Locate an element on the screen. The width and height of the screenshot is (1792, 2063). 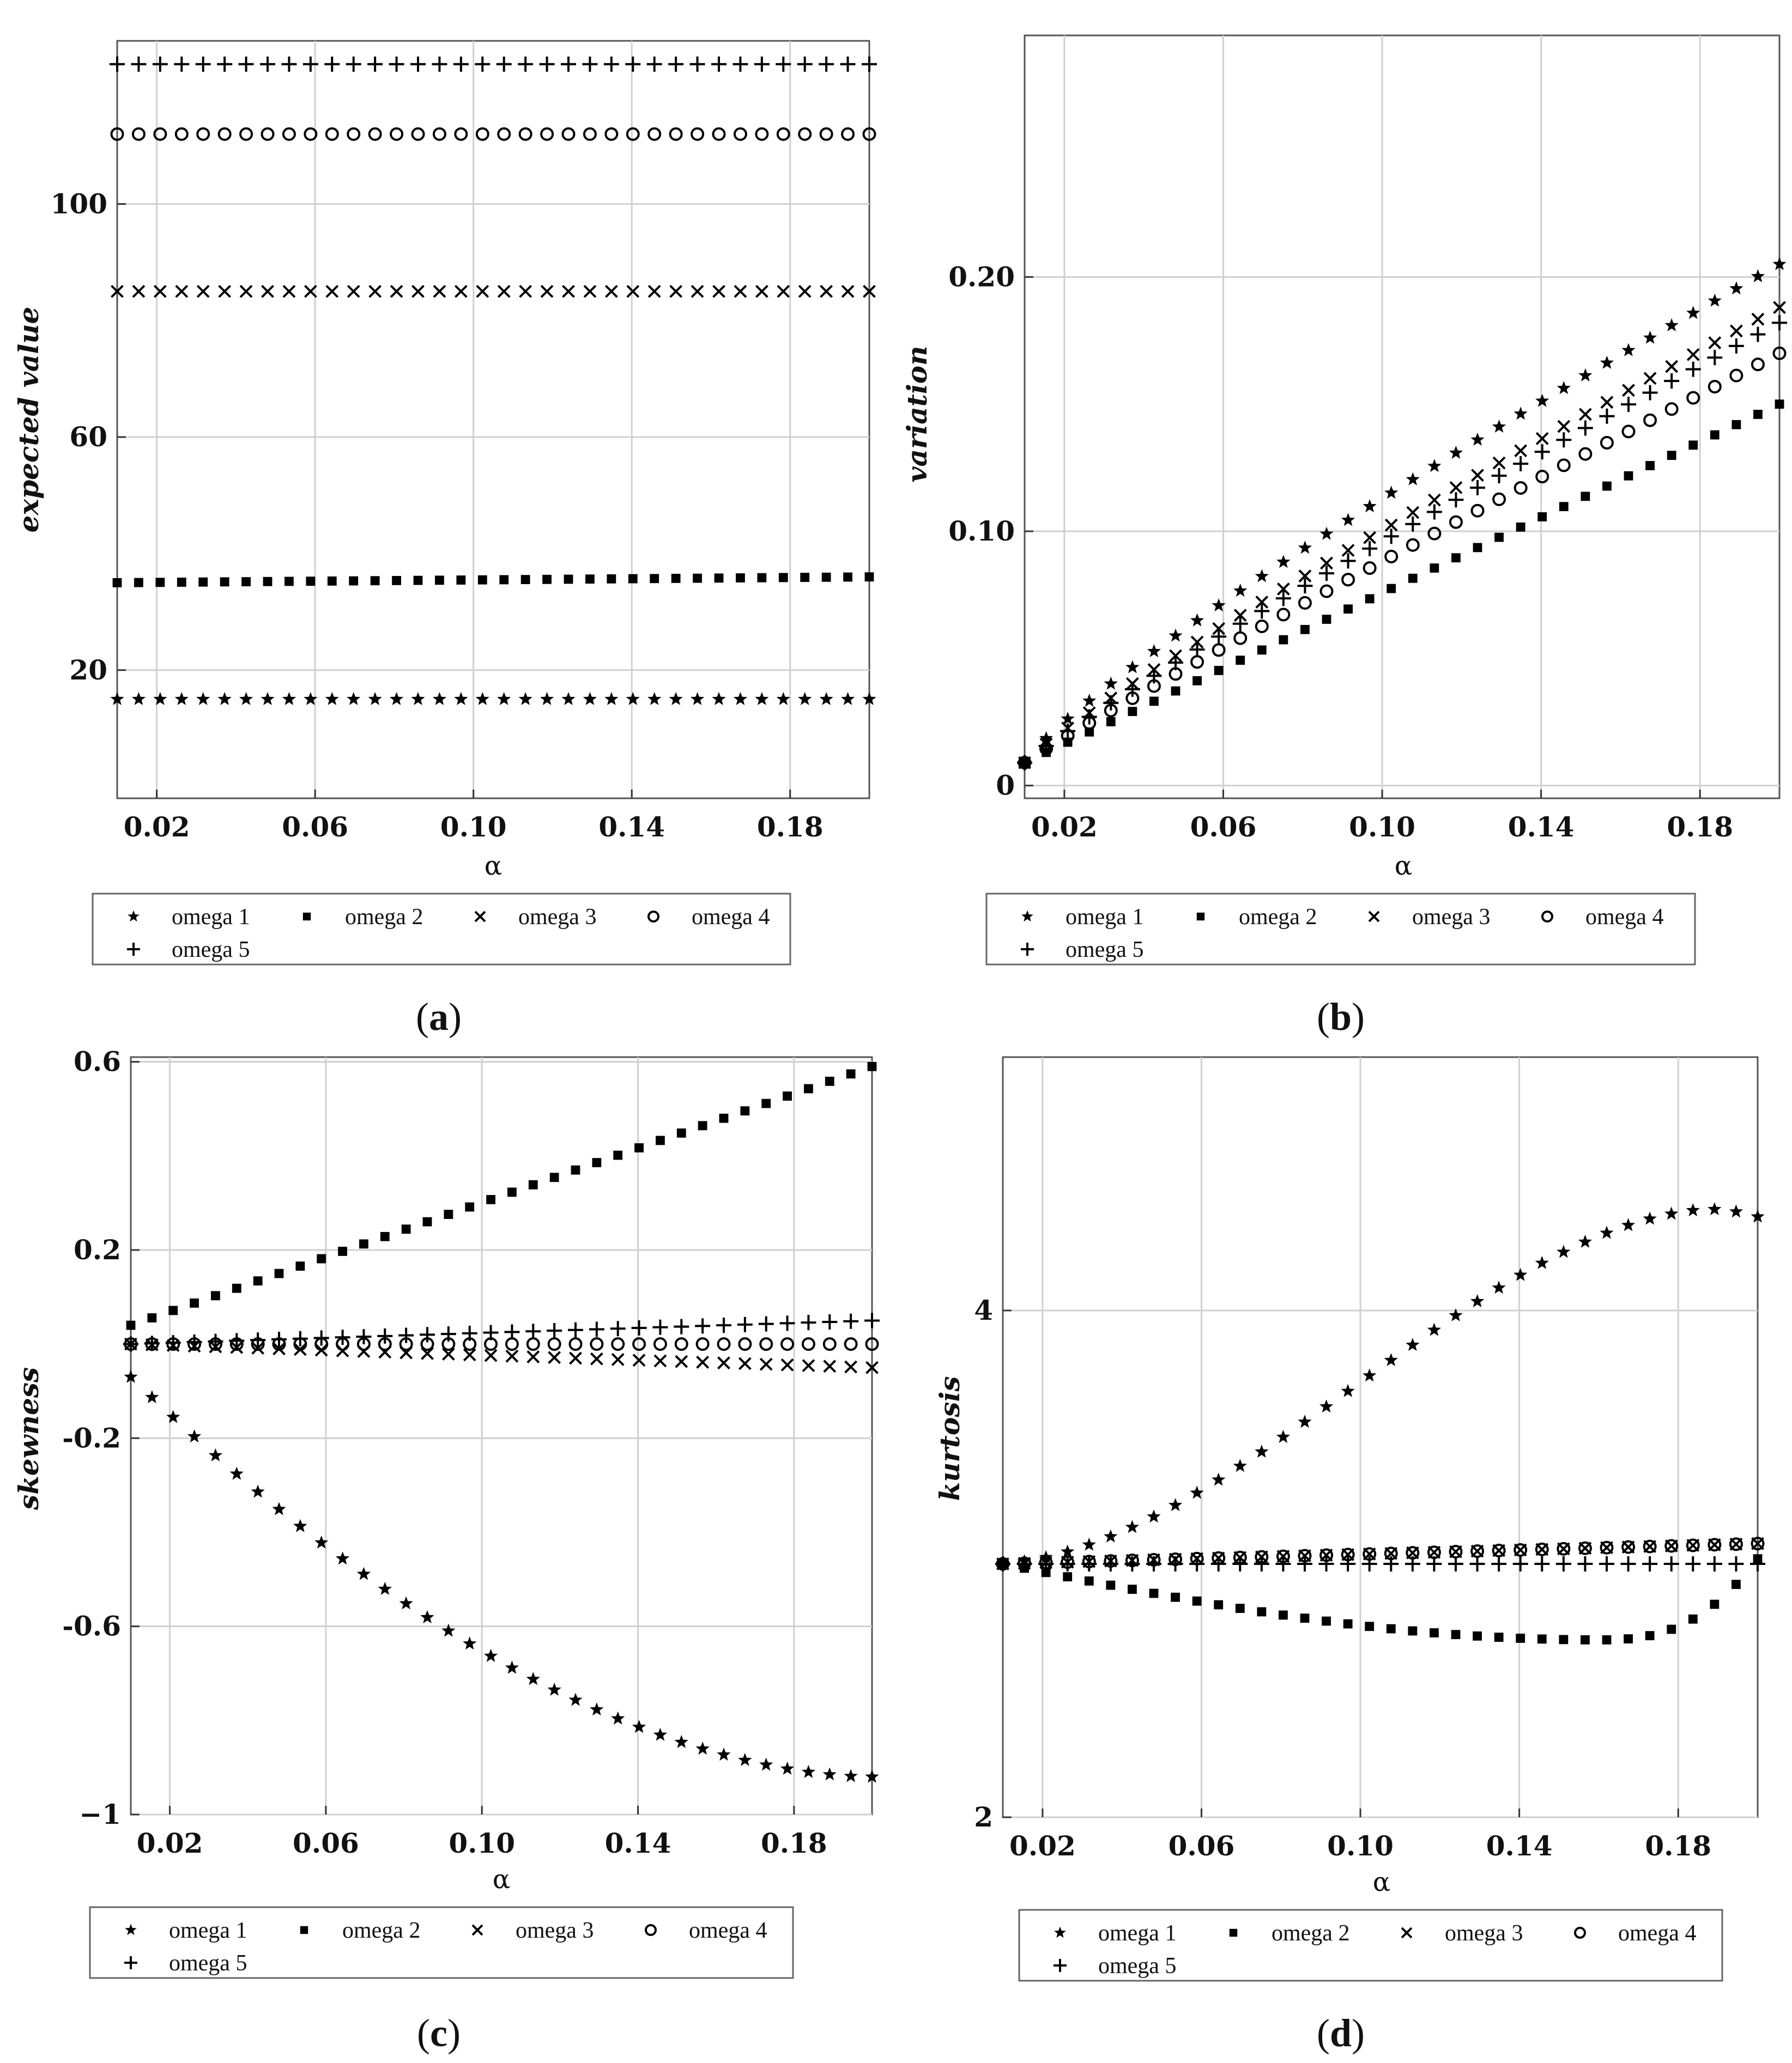
panel-a-xtick-label-0: 0.02 is located at coordinates (157, 827).